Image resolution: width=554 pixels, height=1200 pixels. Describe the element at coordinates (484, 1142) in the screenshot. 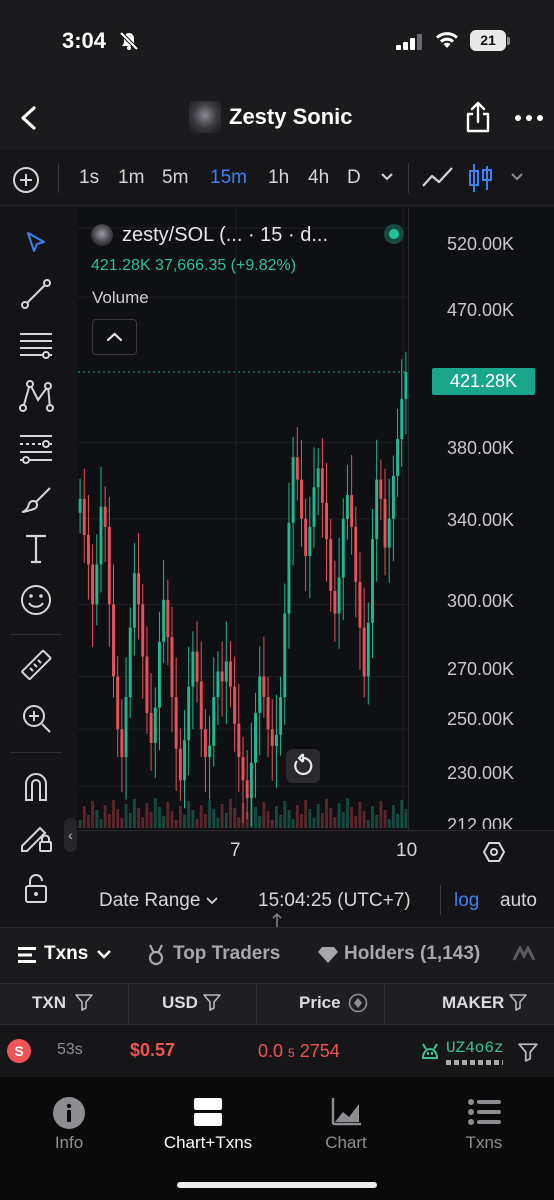

I see `nav-txns: Txns` at that location.